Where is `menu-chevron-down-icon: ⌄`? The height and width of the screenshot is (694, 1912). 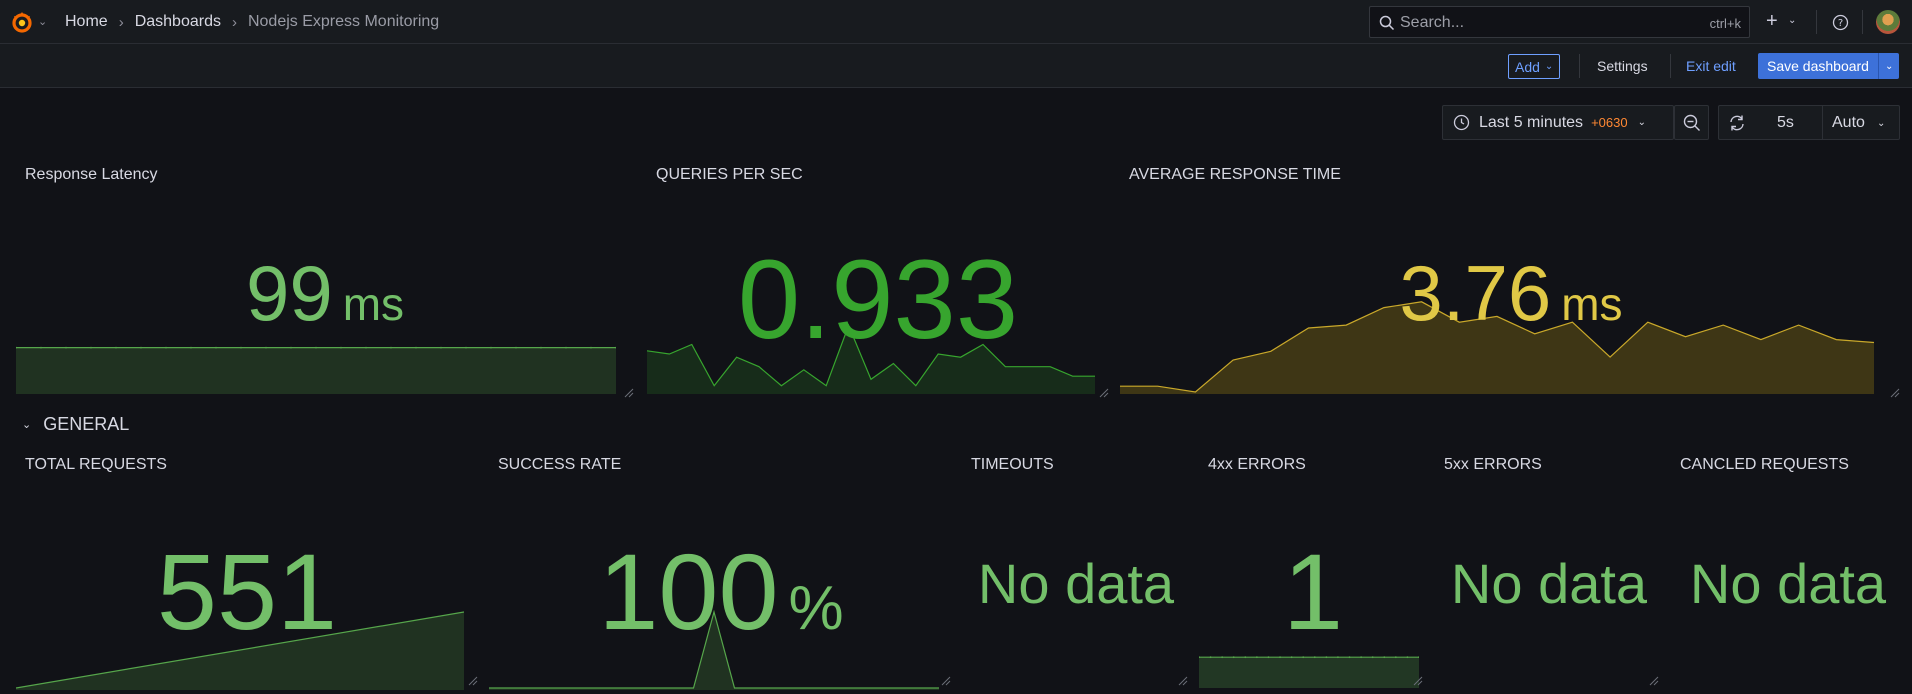 menu-chevron-down-icon: ⌄ is located at coordinates (43, 22).